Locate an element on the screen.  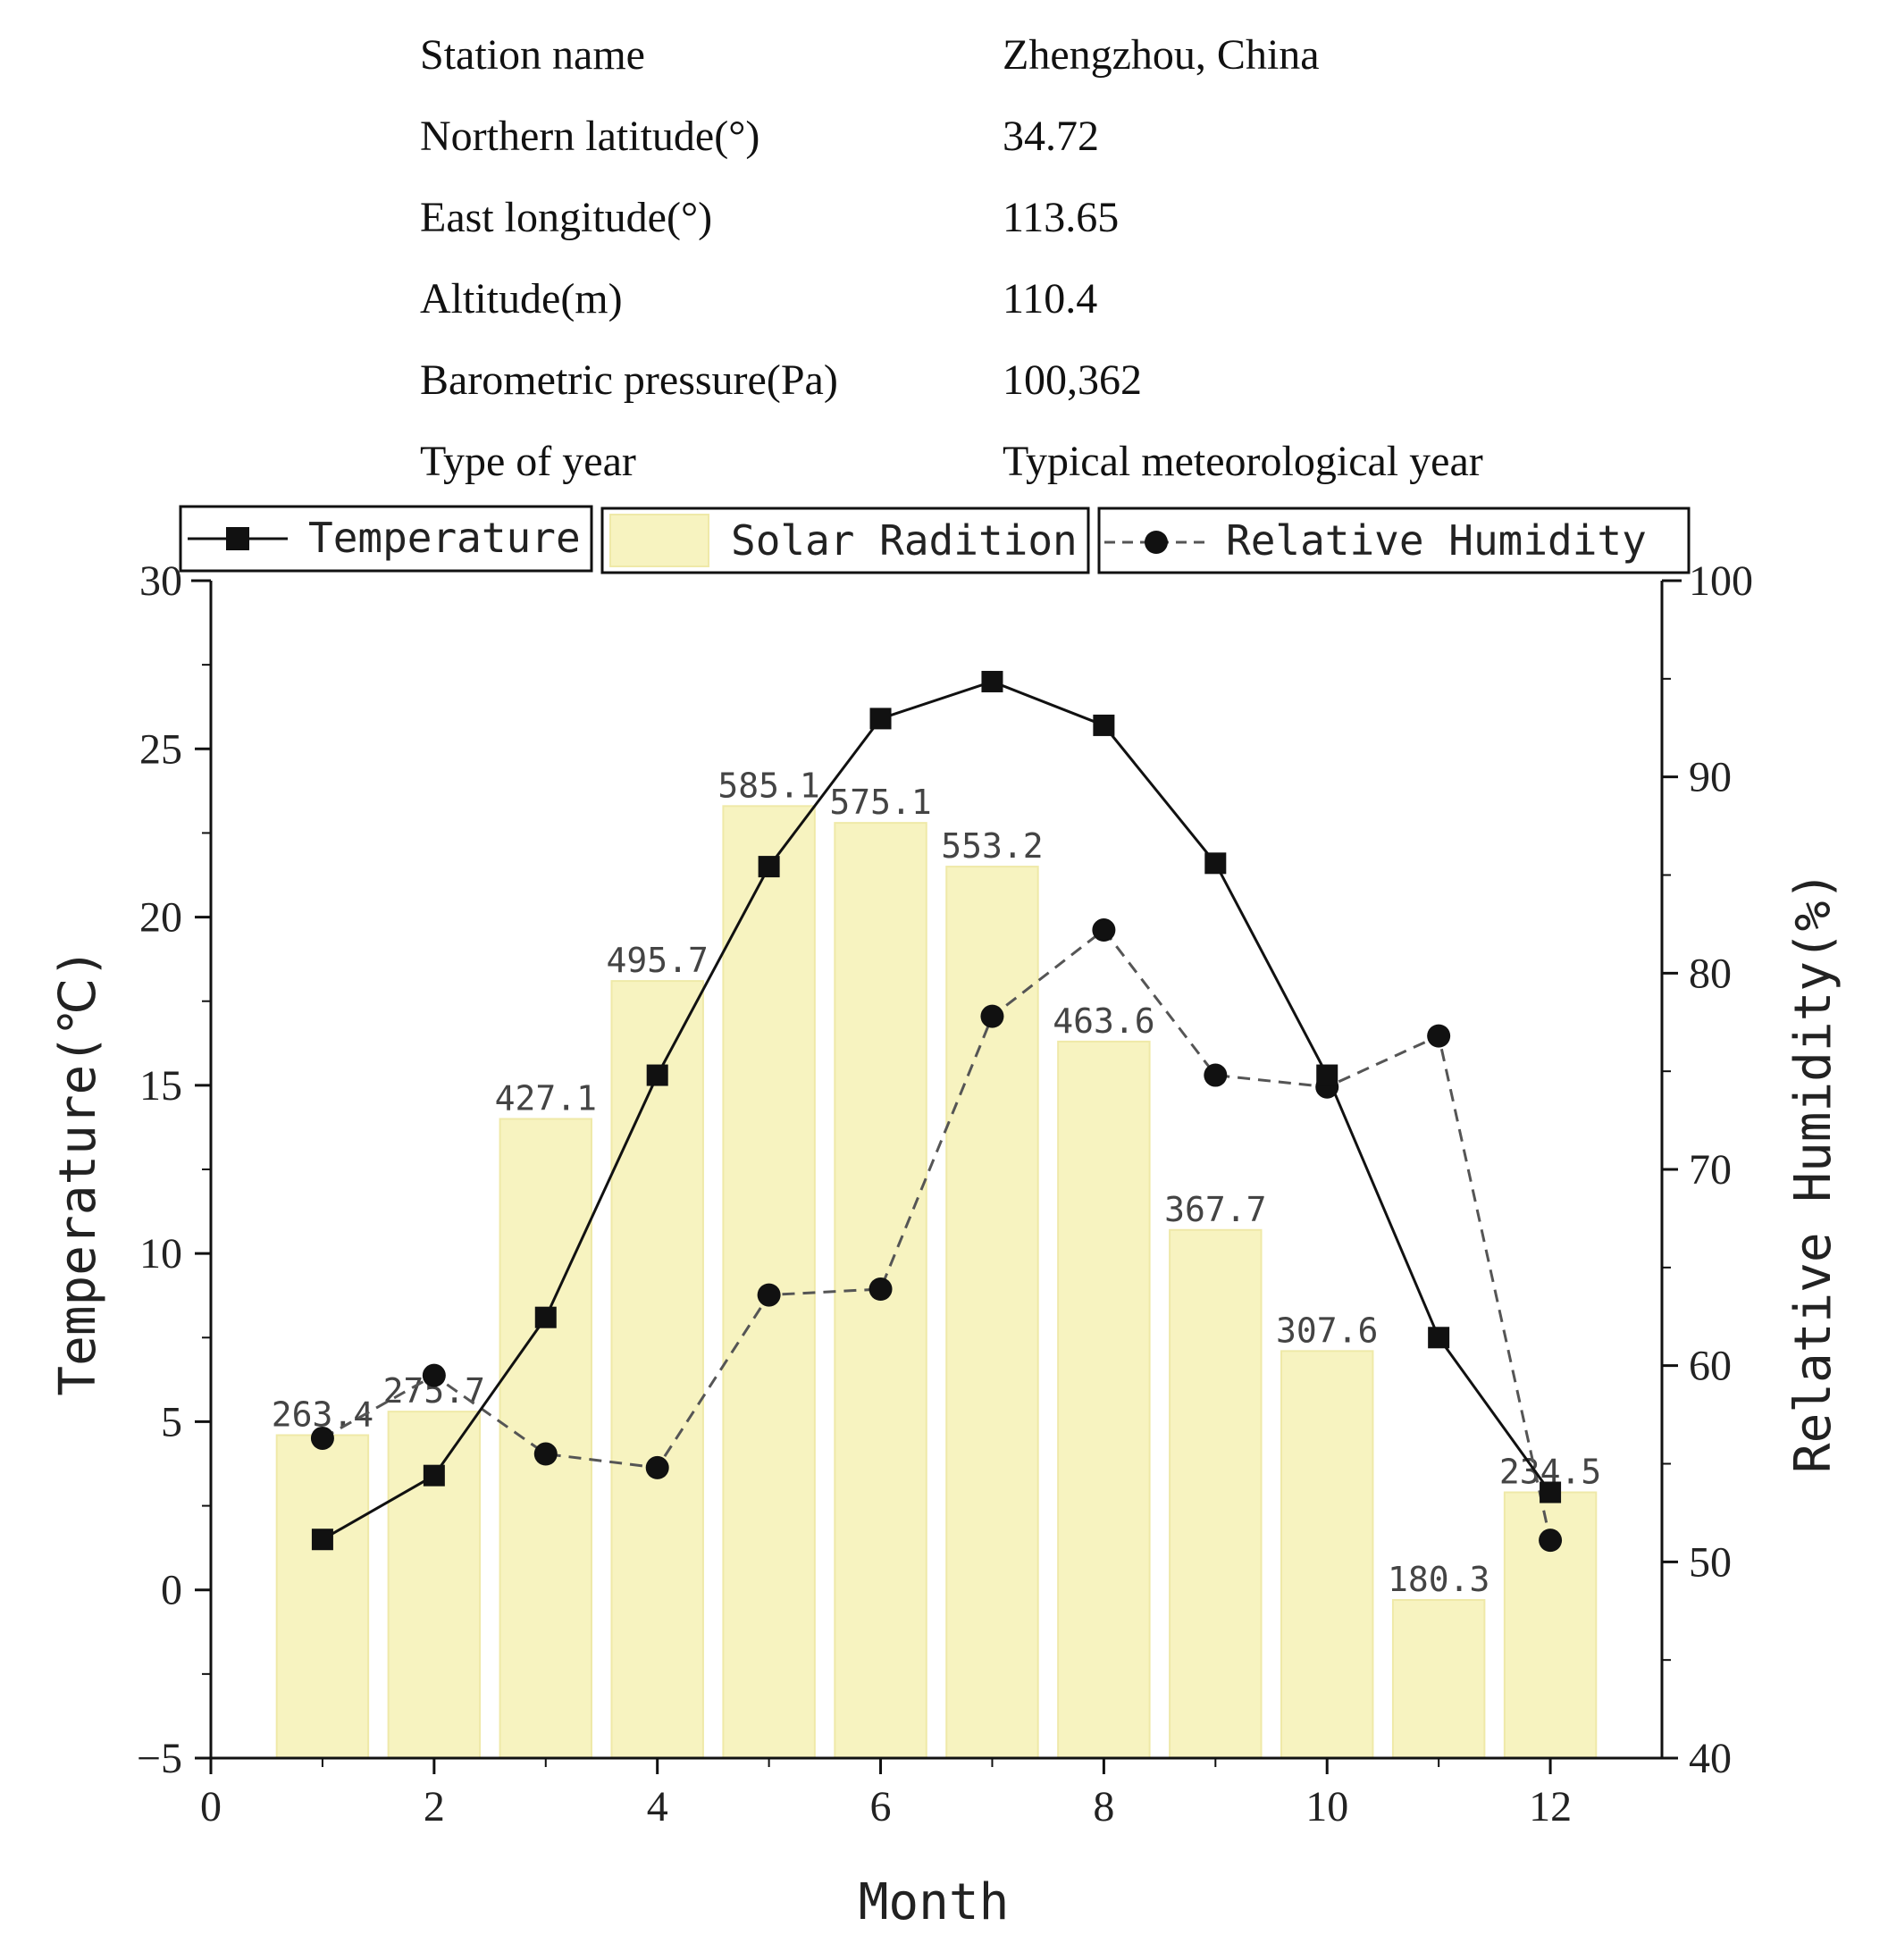
x-tick-label: 2 is located at coordinates (434, 1806).